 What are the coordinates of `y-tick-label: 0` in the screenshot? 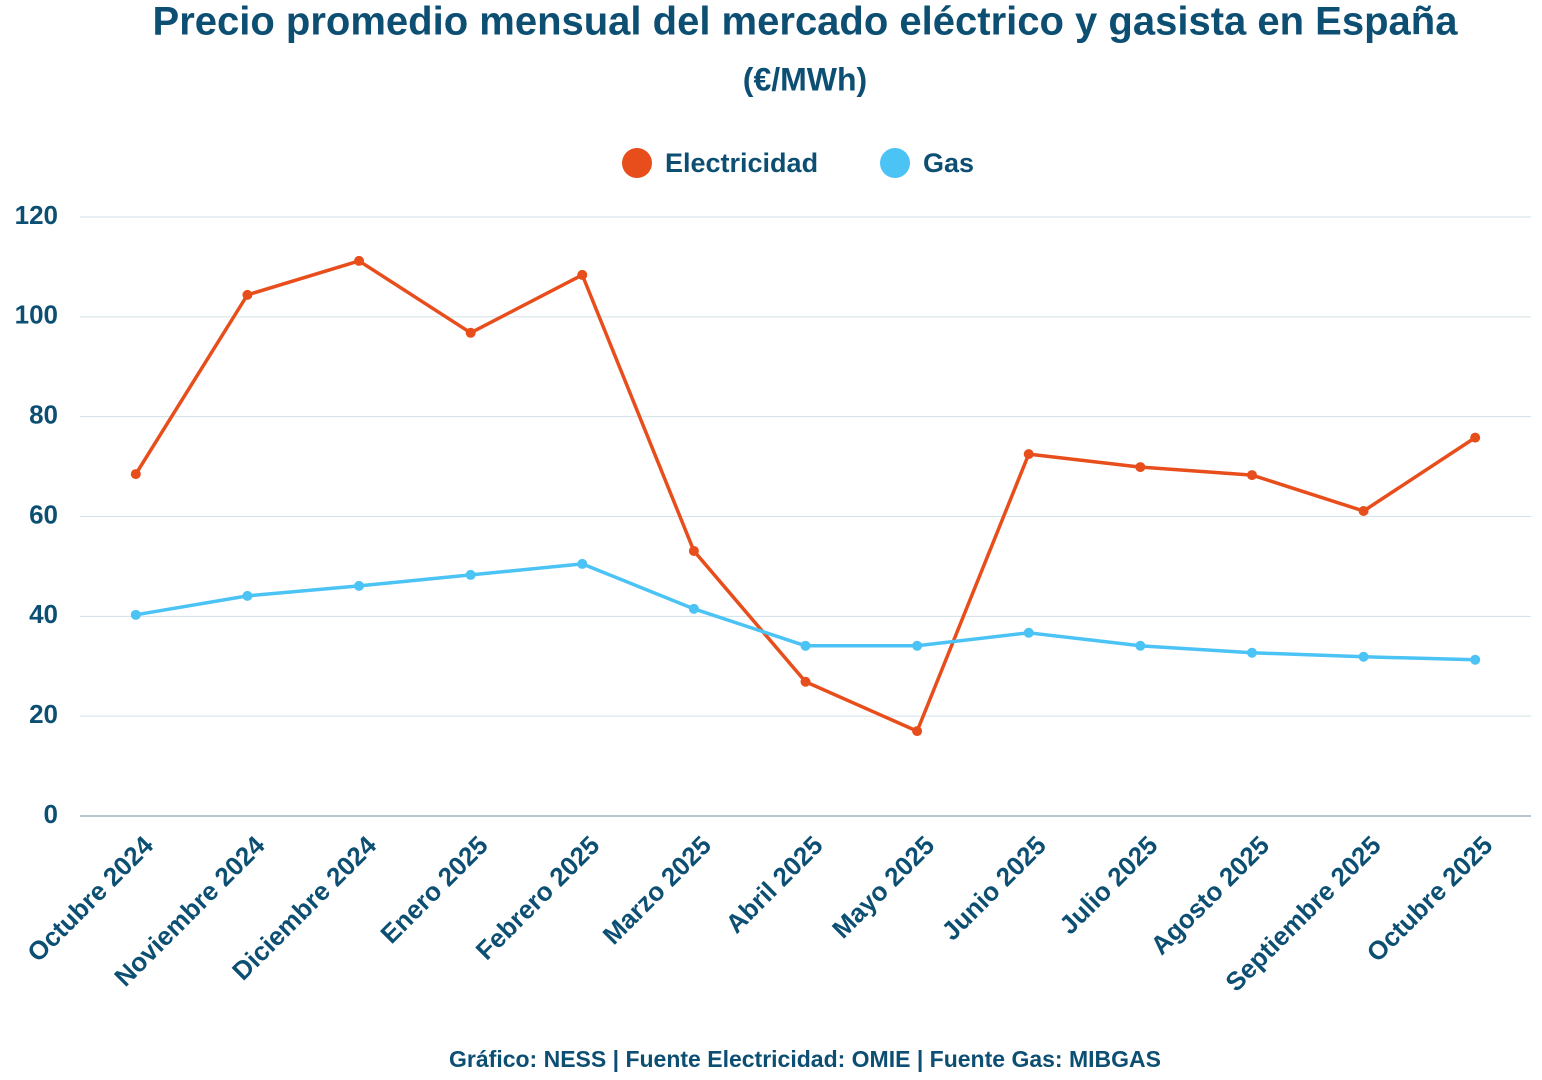 It's located at (51, 814).